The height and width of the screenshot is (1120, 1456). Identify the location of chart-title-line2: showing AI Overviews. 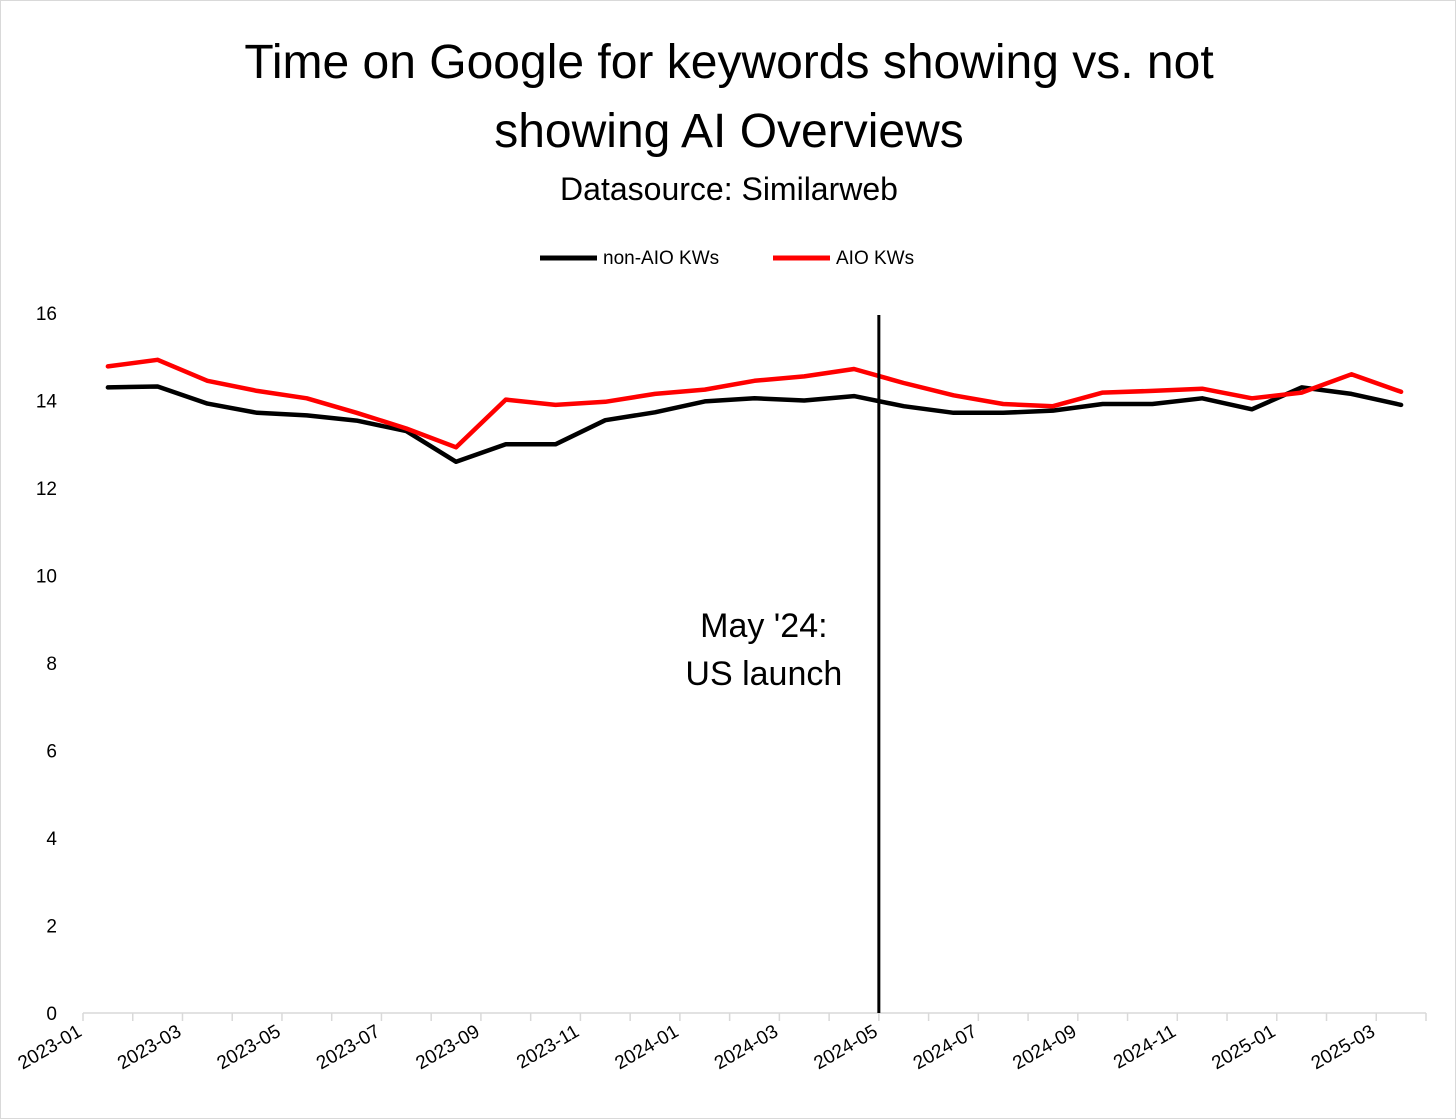
(729, 131).